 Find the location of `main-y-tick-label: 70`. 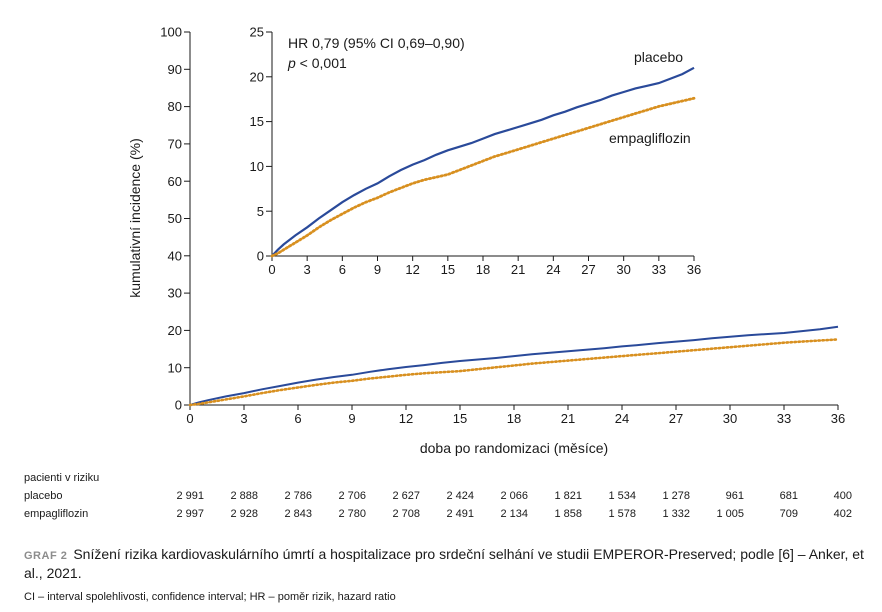

main-y-tick-label: 70 is located at coordinates (175, 143).